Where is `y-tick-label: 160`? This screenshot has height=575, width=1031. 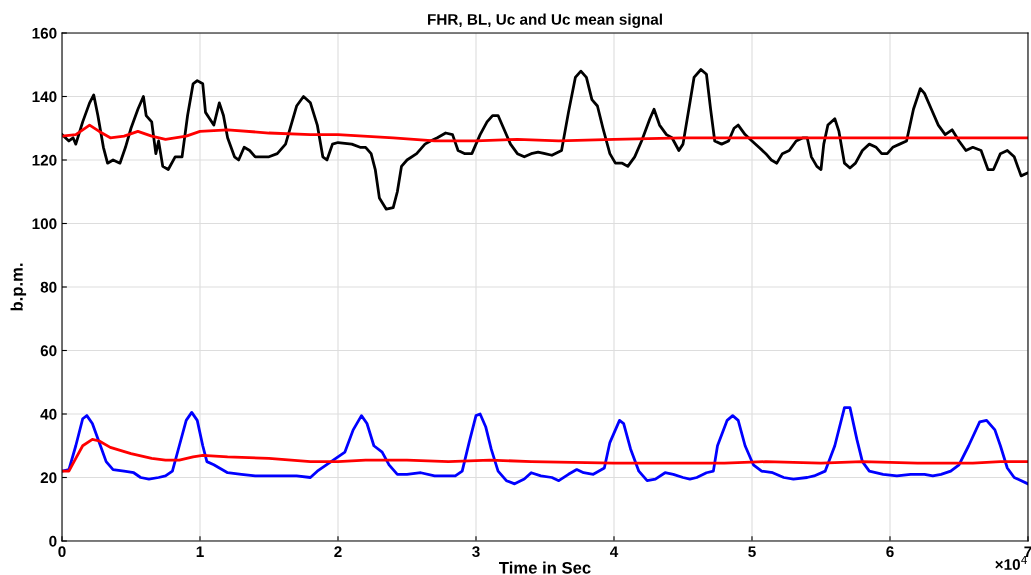
y-tick-label: 160 is located at coordinates (44, 33).